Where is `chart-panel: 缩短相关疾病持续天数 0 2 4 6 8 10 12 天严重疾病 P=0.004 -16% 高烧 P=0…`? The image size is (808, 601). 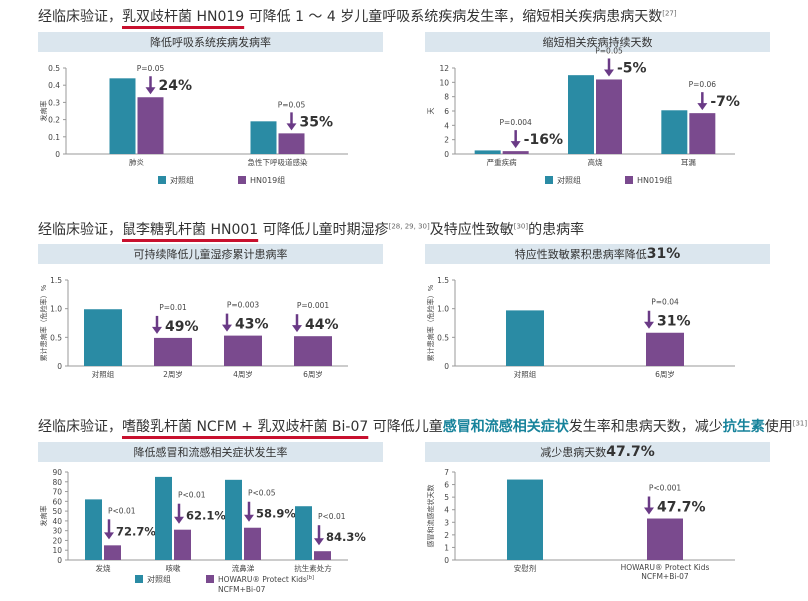 chart-panel: 缩短相关疾病持续天数 0 2 4 6 8 10 12 天严重疾病 P=0.004 -16% 高烧 P=0… is located at coordinates (597, 112).